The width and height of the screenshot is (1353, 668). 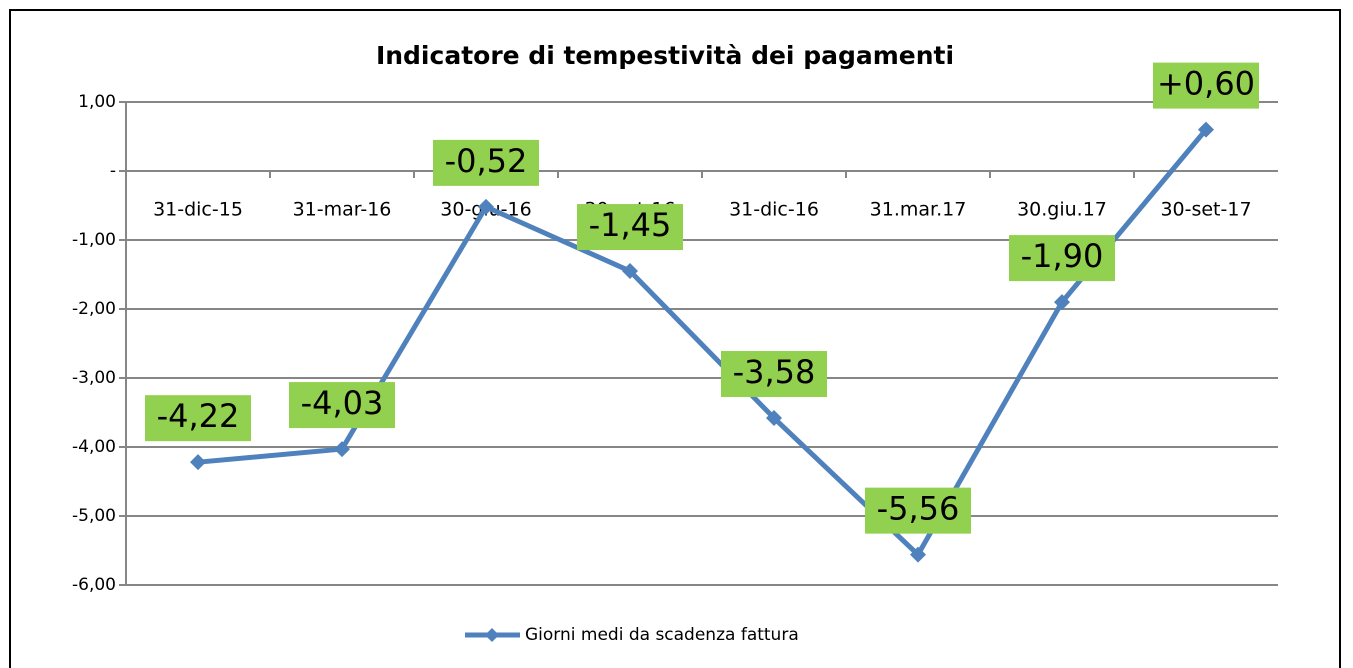 I want to click on x-tick-label: 30.giu.17, so click(x=1062, y=210).